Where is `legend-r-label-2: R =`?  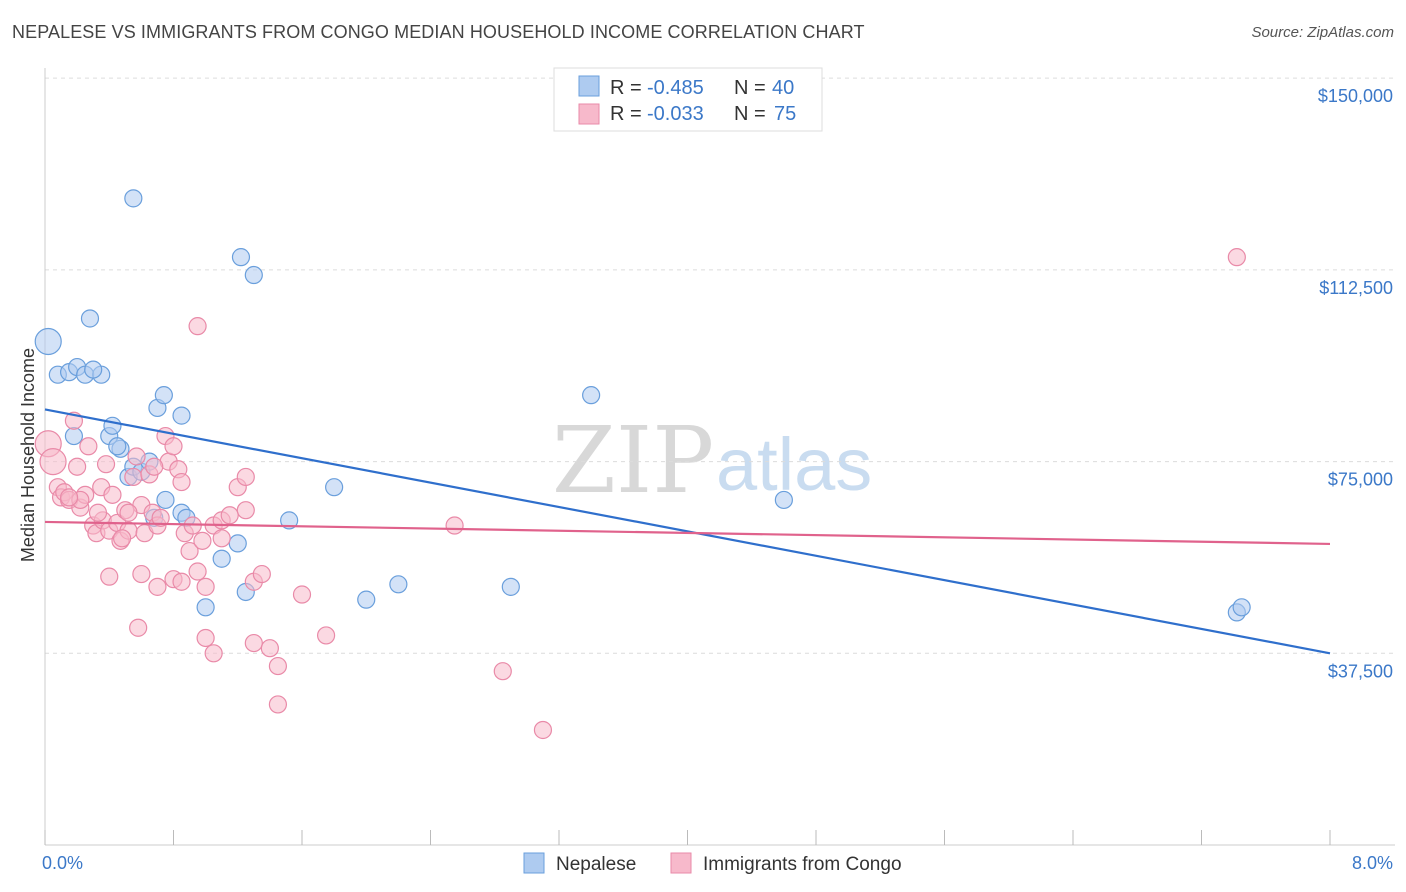 legend-r-label-2: R = is located at coordinates (626, 114).